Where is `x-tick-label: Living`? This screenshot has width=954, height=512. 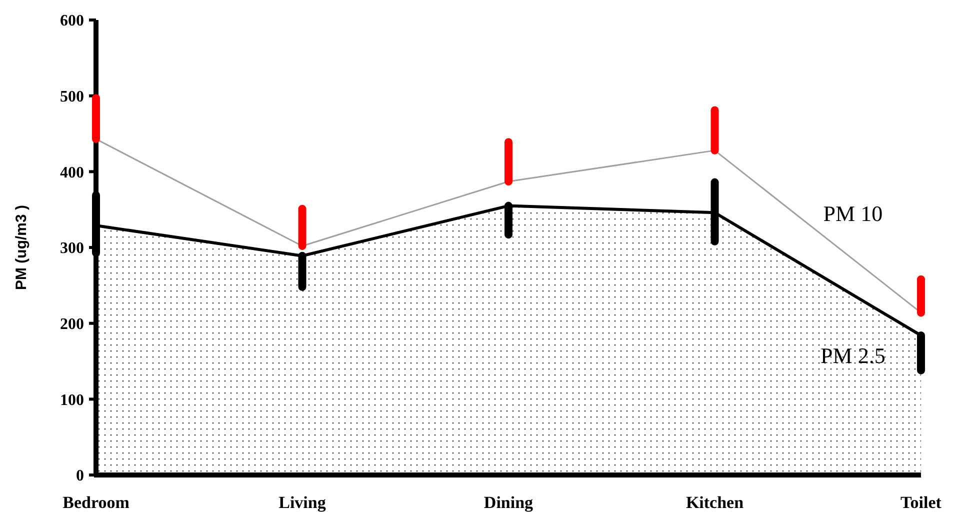
x-tick-label: Living is located at coordinates (302, 502).